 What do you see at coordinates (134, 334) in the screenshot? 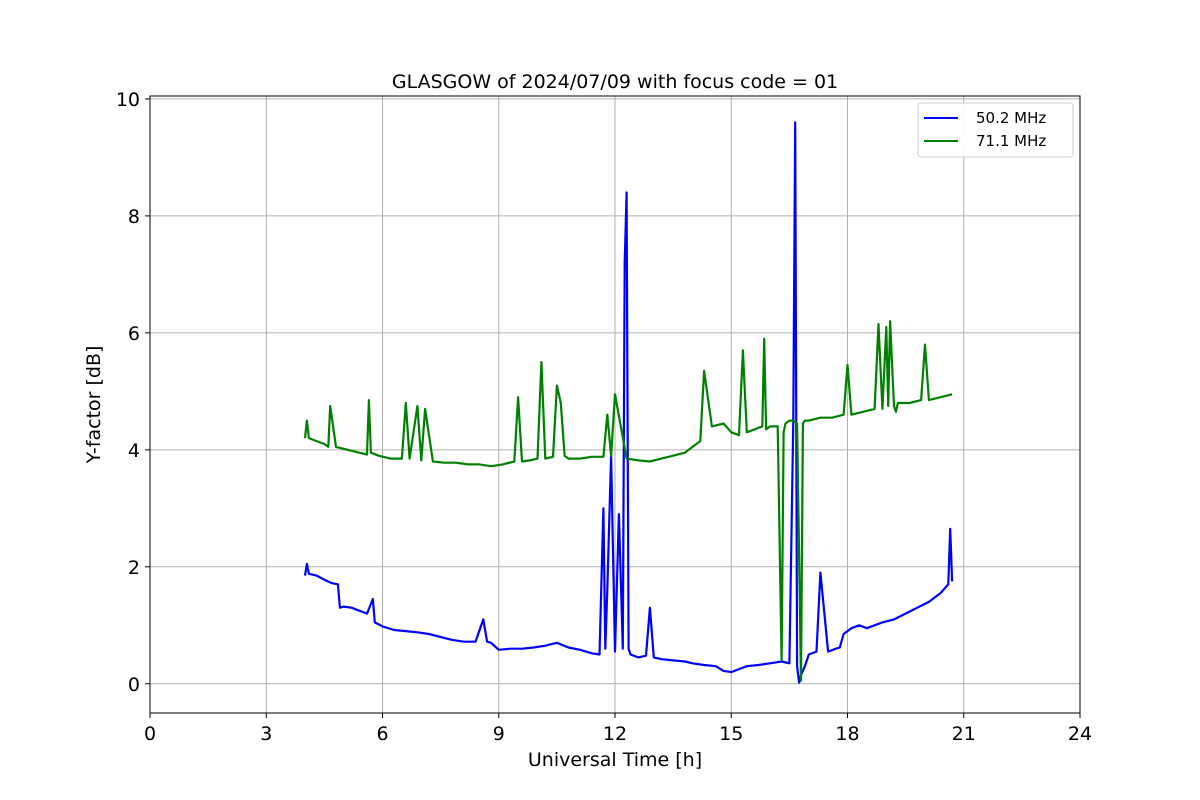
I see `y-tick-label: 6` at bounding box center [134, 334].